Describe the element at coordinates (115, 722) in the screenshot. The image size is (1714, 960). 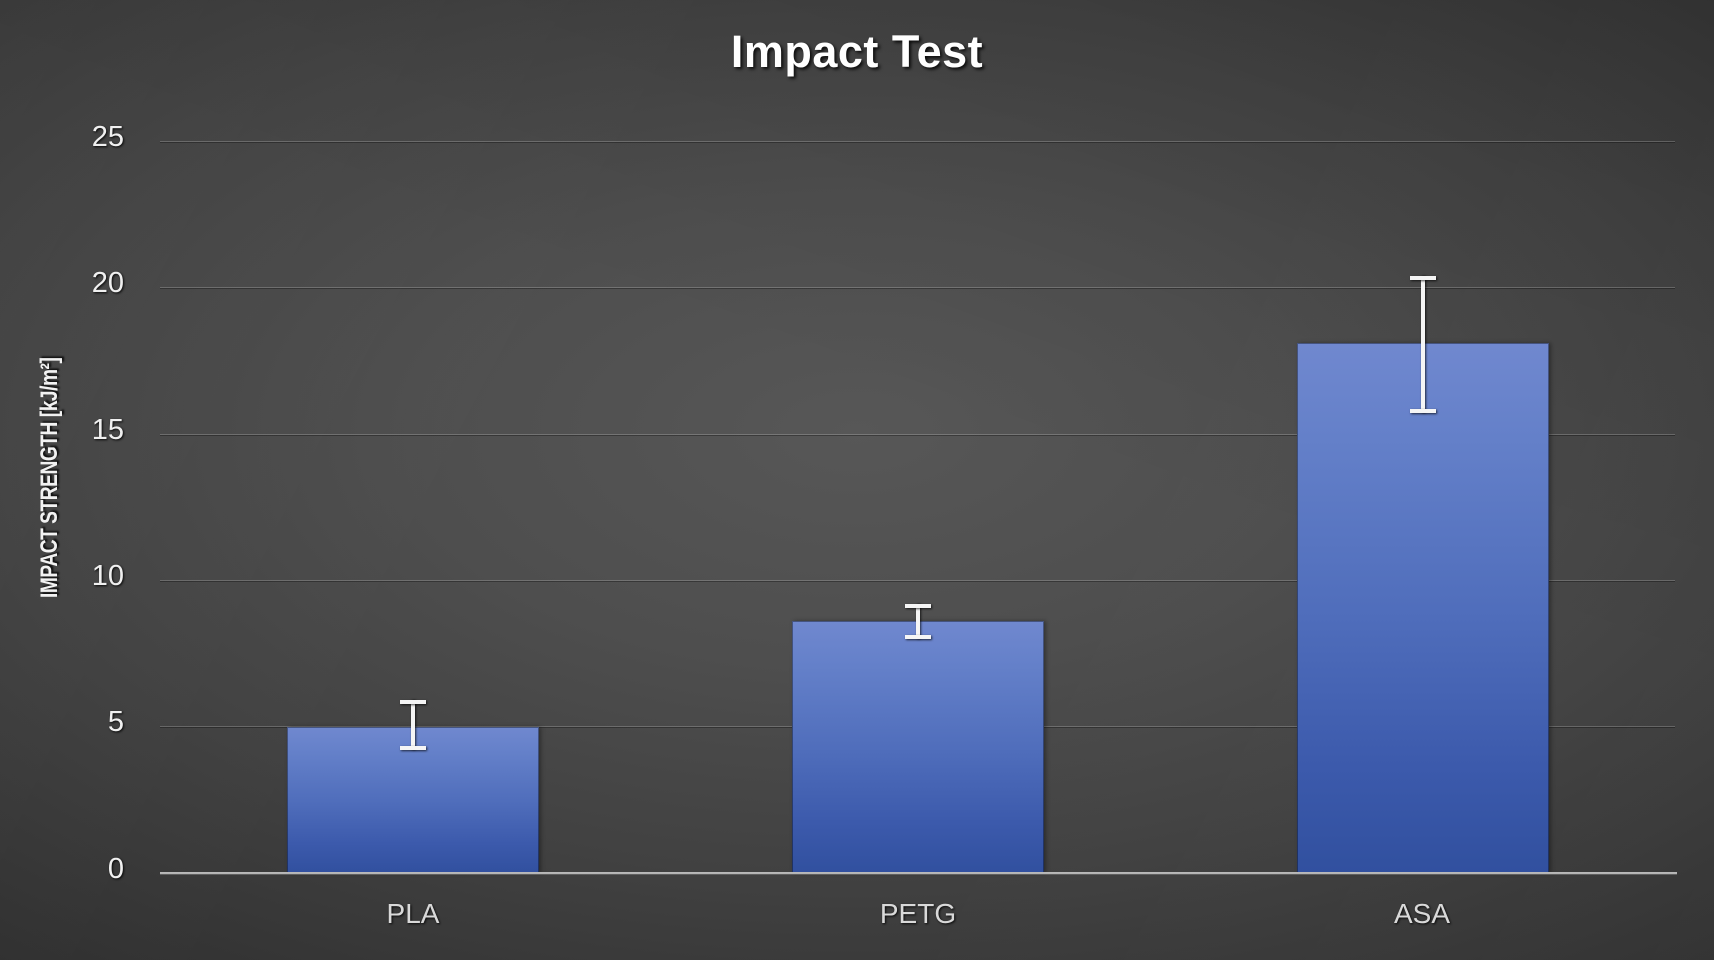
I see `y-tick-label-5: 5` at that location.